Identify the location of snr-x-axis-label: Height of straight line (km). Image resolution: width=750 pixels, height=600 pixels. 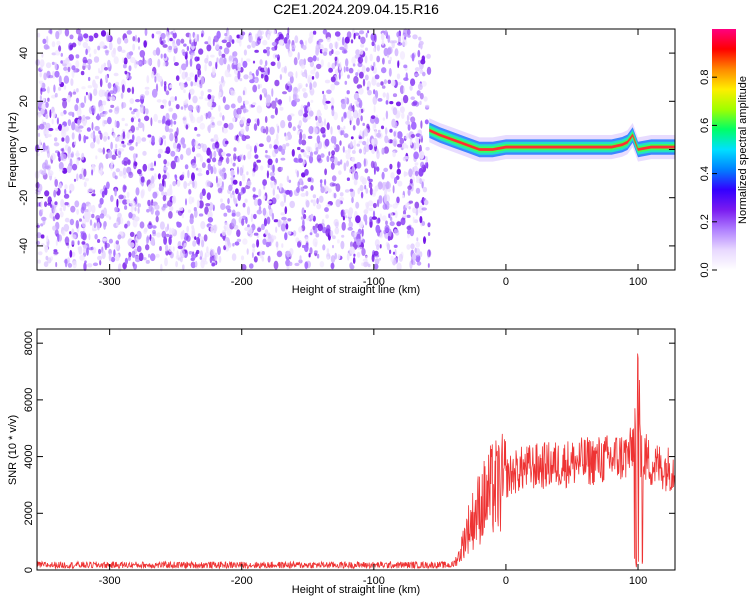
(356, 590).